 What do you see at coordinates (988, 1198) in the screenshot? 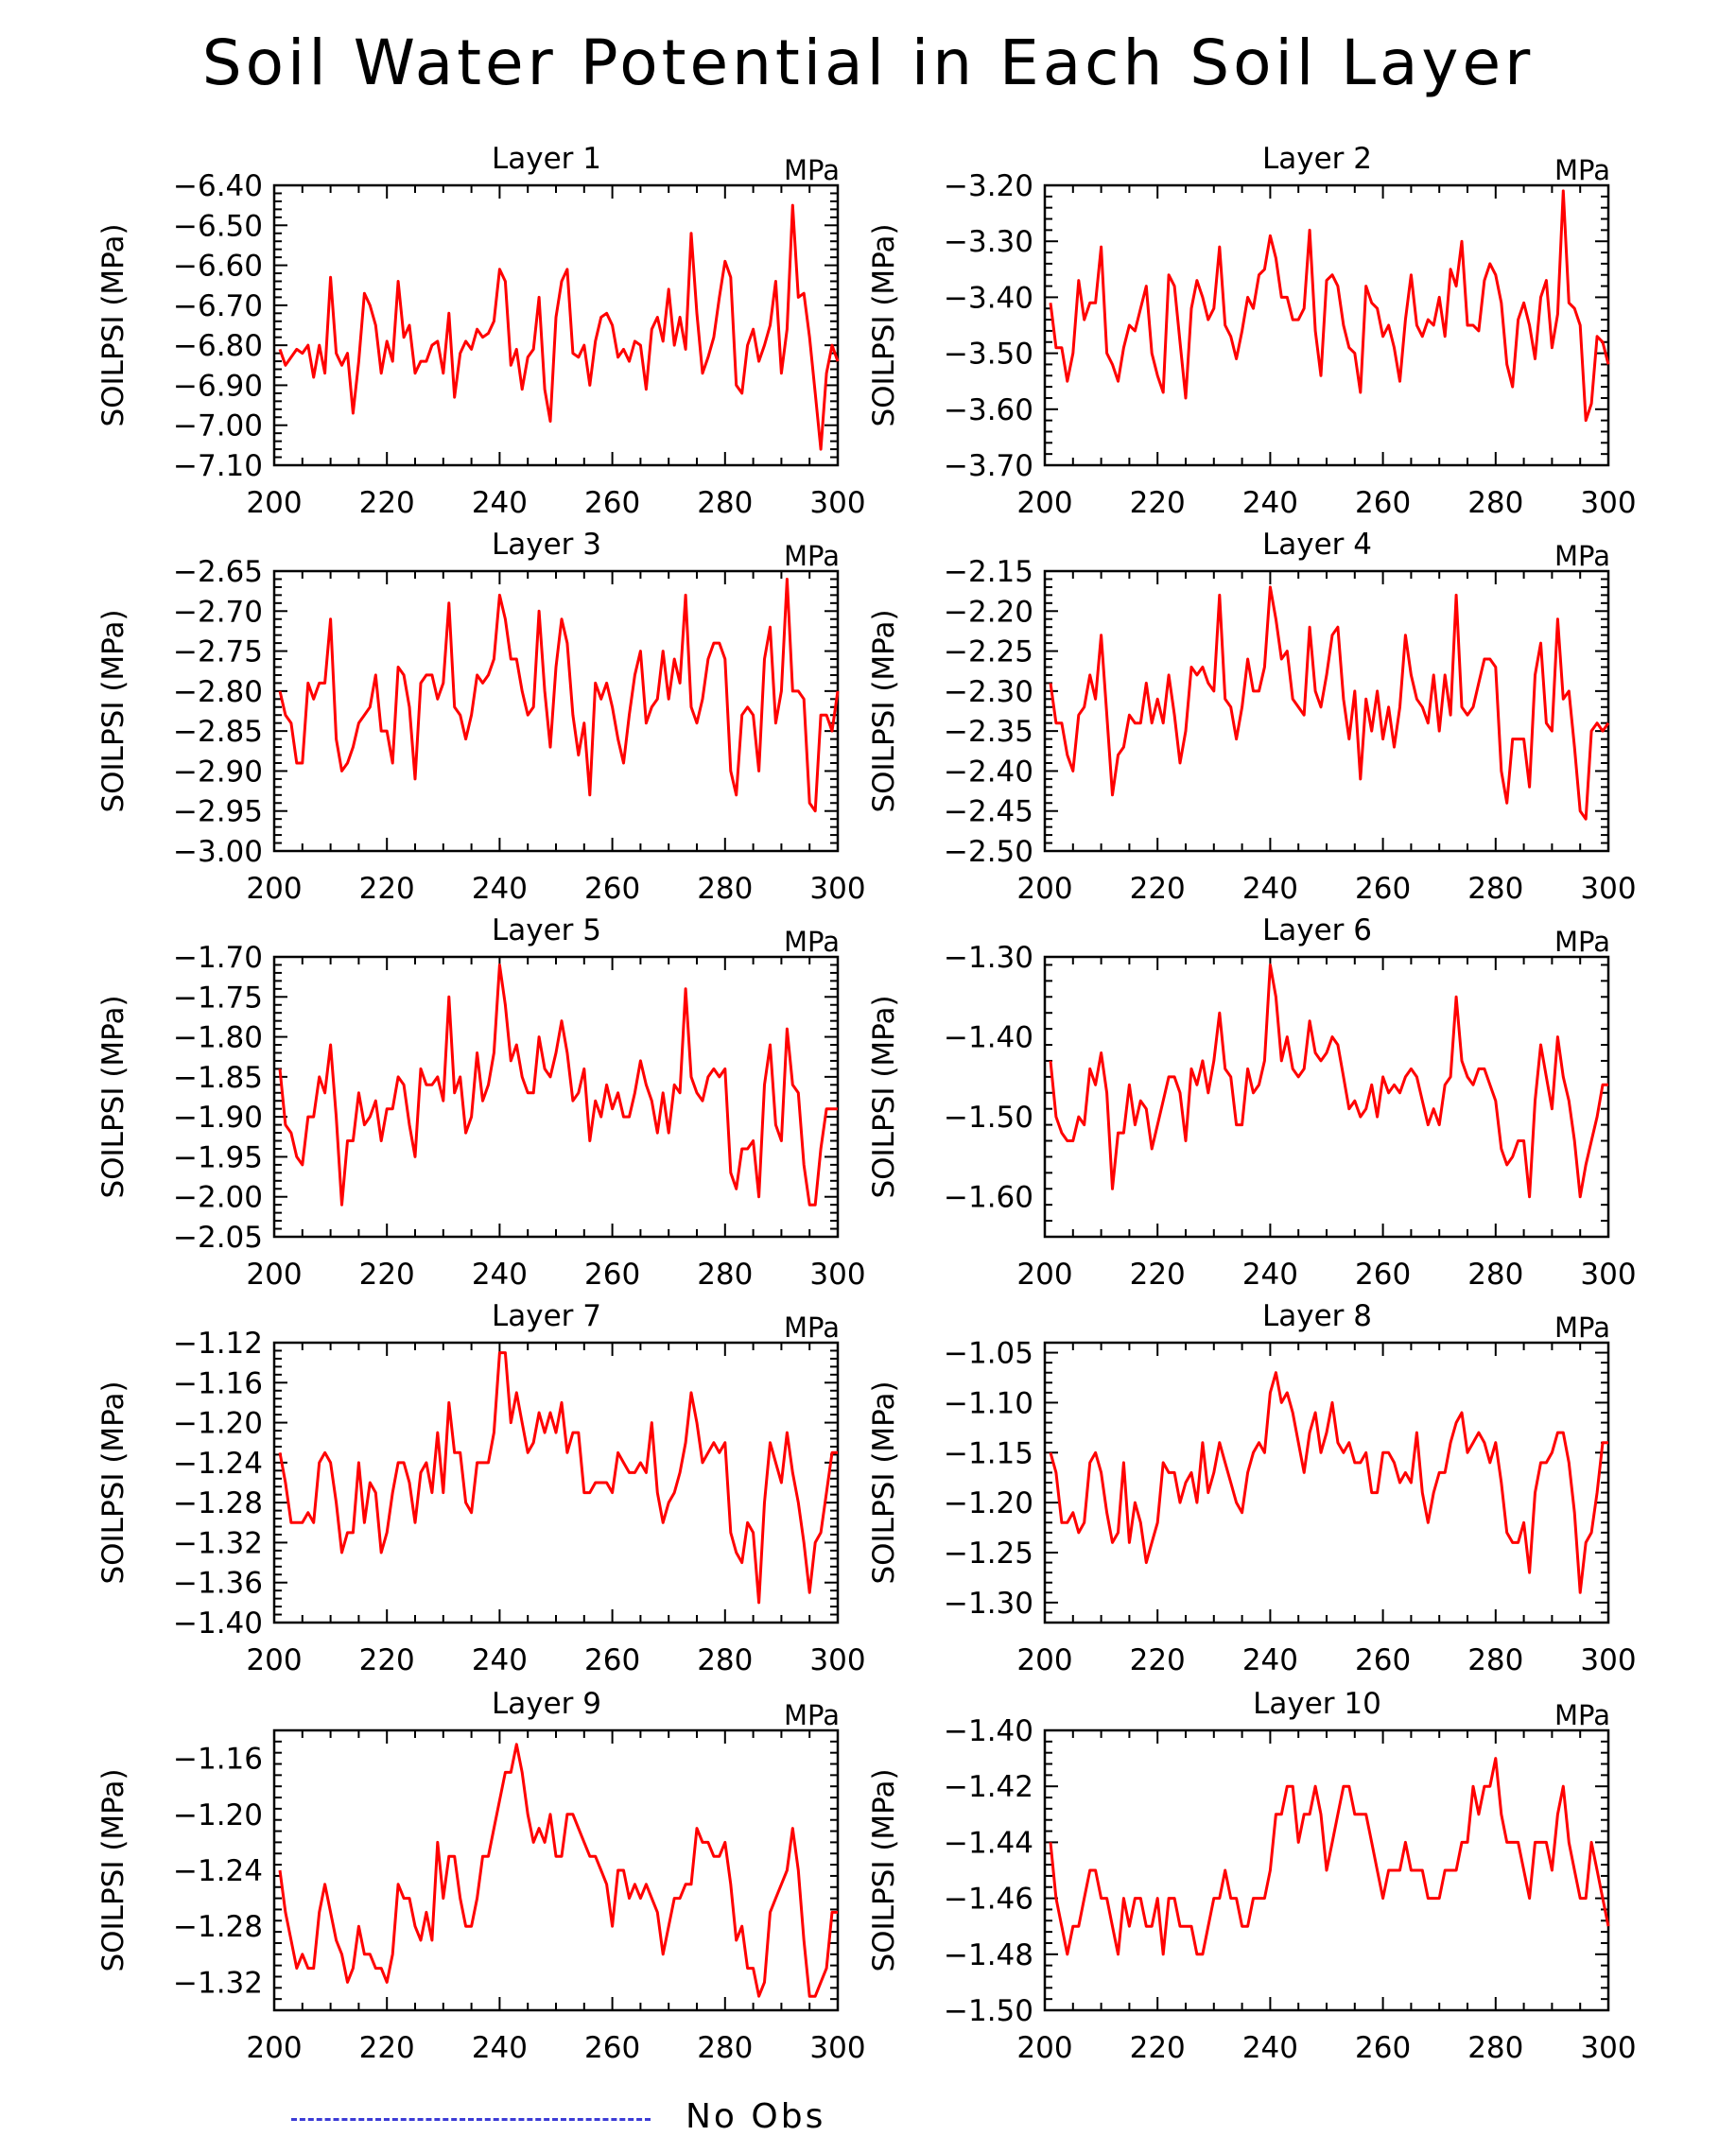
I see `panel-6-ytick-label: −1.60` at bounding box center [988, 1198].